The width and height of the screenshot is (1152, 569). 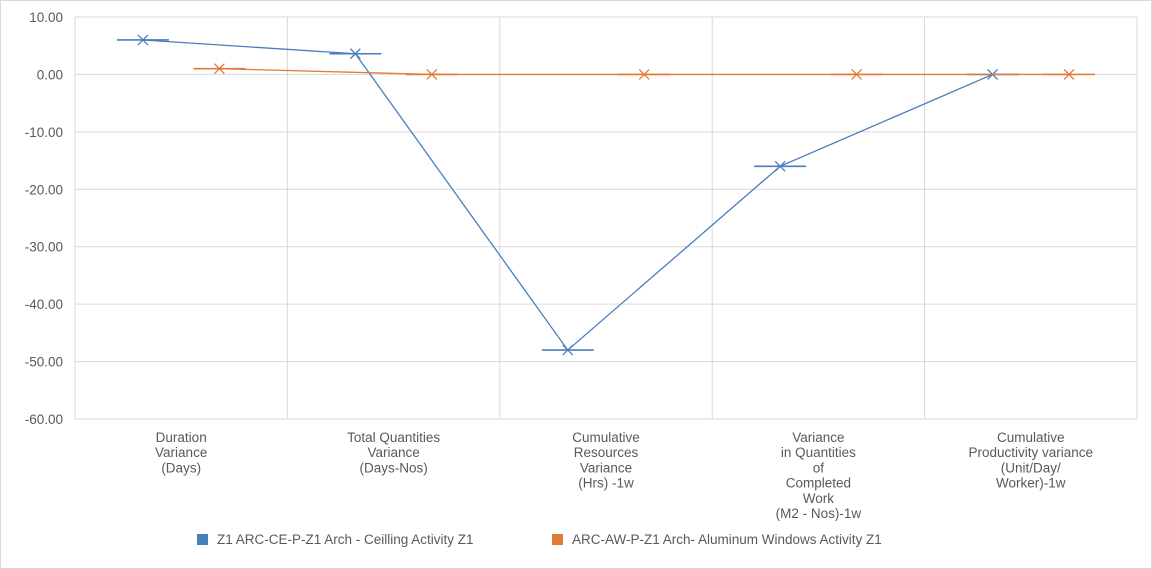 I want to click on y-tick-label: -40.00, so click(x=44, y=304).